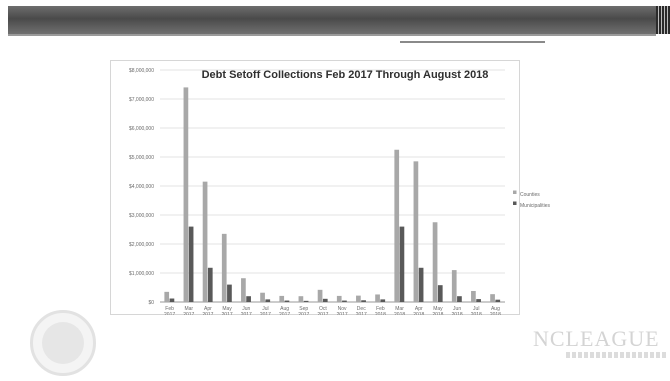  I want to click on y-tick-label: $1,000,000, so click(141, 274).